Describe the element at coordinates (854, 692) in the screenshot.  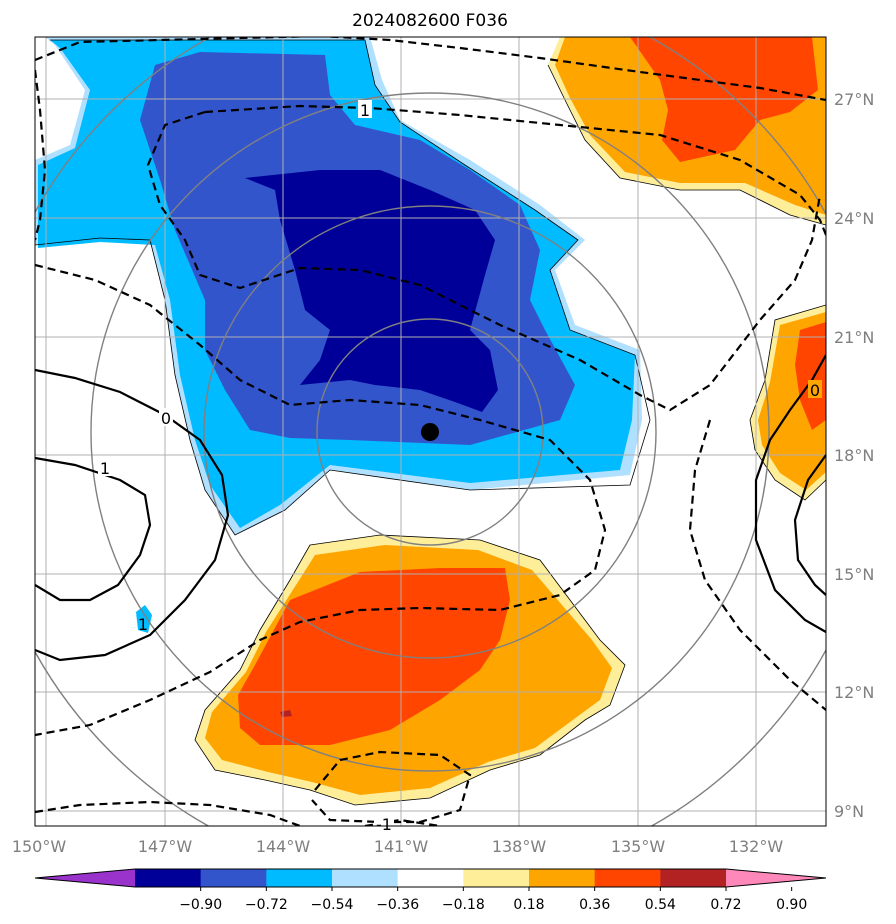
I see `latitude-label: 12°N` at that location.